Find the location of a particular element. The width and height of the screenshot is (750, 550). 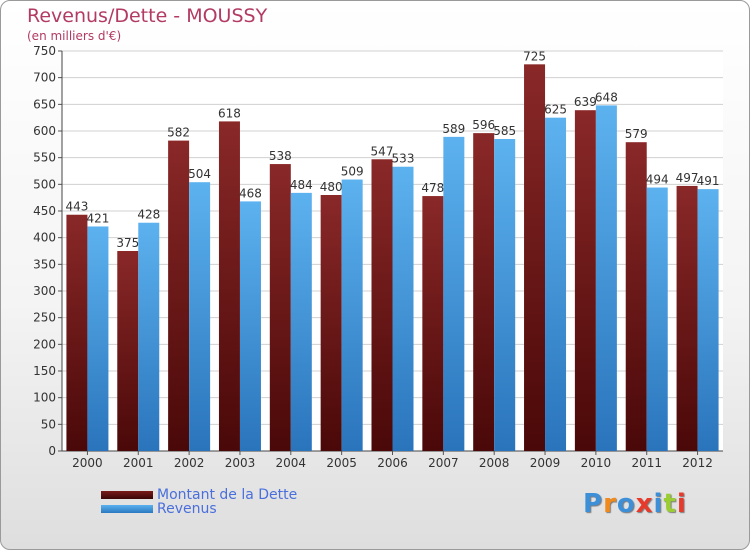

x-tick-label: 2001 is located at coordinates (138, 463).